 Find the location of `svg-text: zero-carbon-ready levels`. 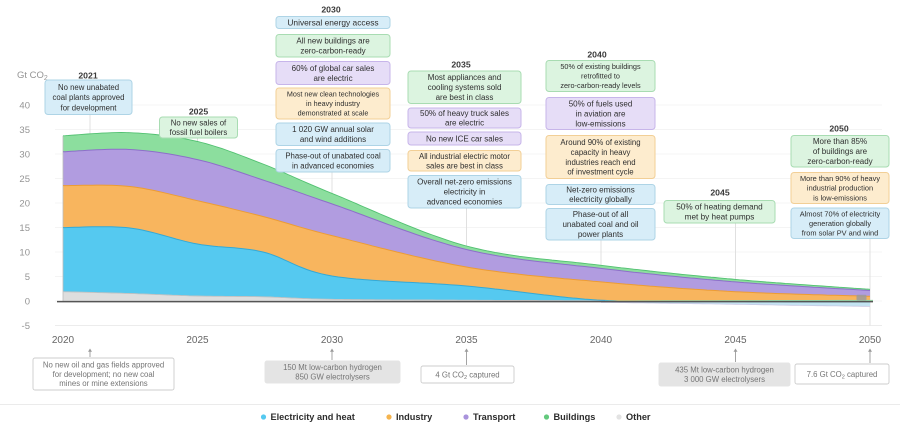

svg-text: zero-carbon-ready levels is located at coordinates (600, 85).